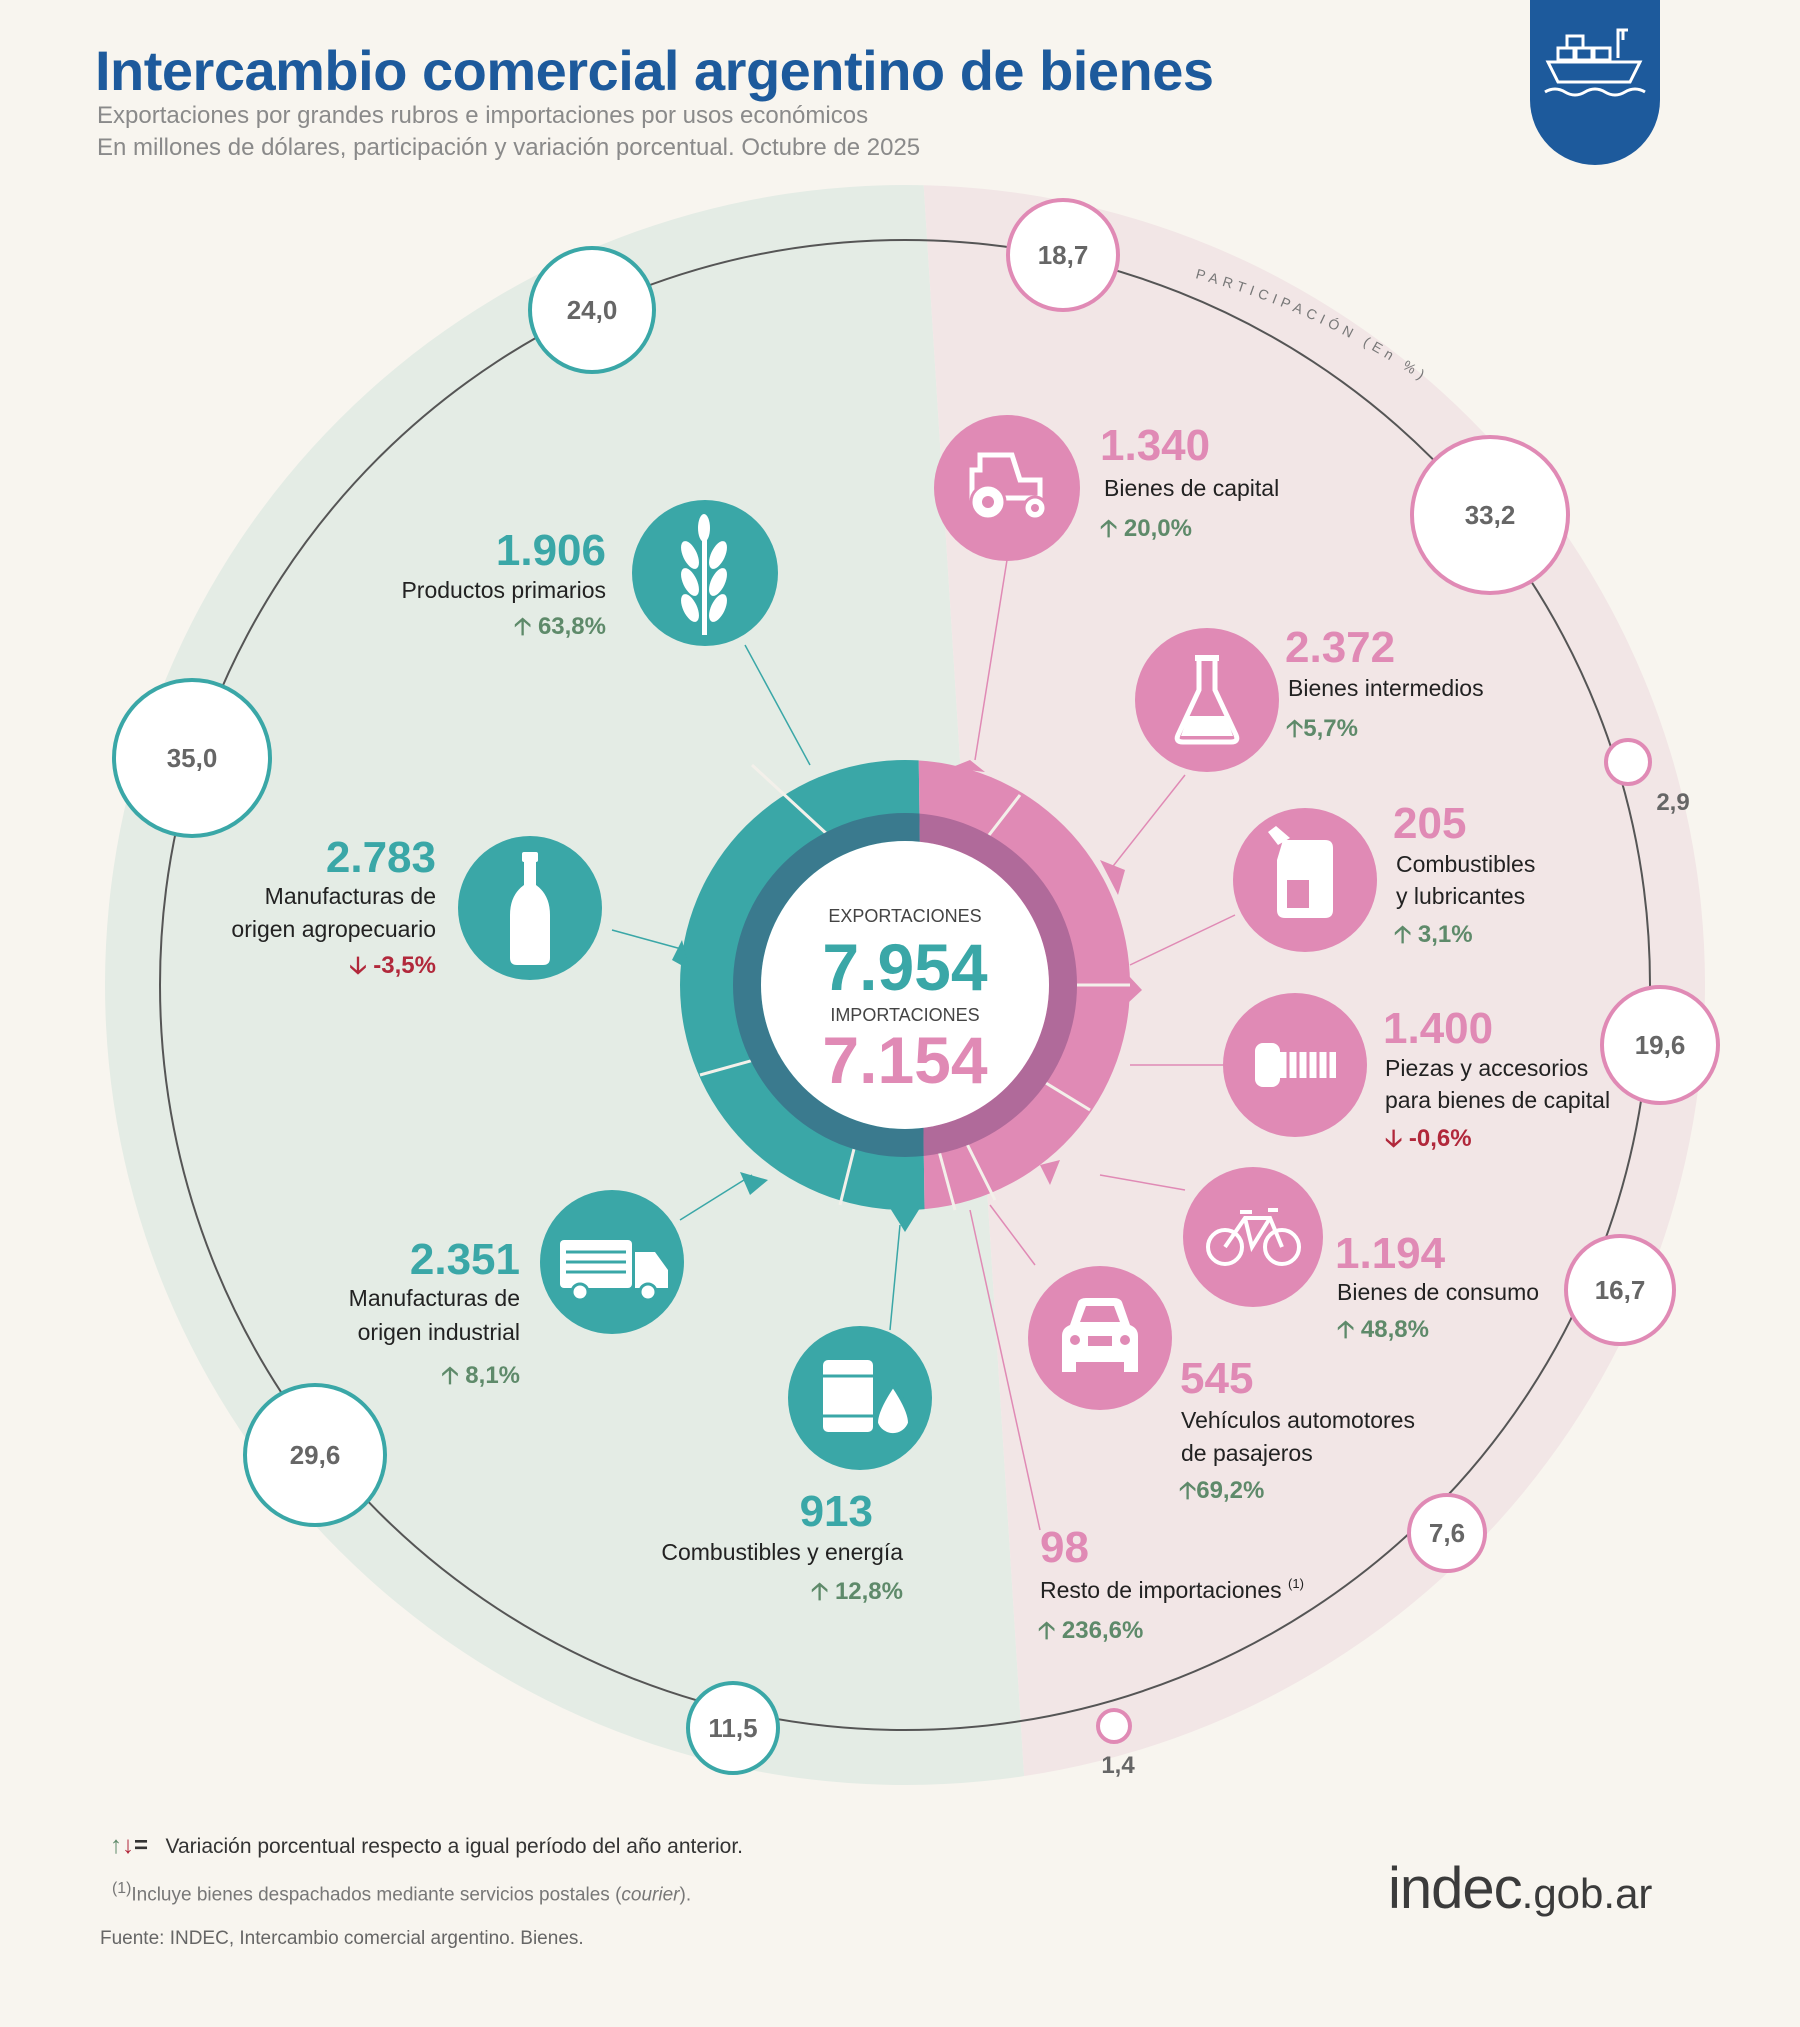 The height and width of the screenshot is (2027, 1800). I want to click on combustibles-lubricantes-name-1: Combustibles, so click(1465, 864).